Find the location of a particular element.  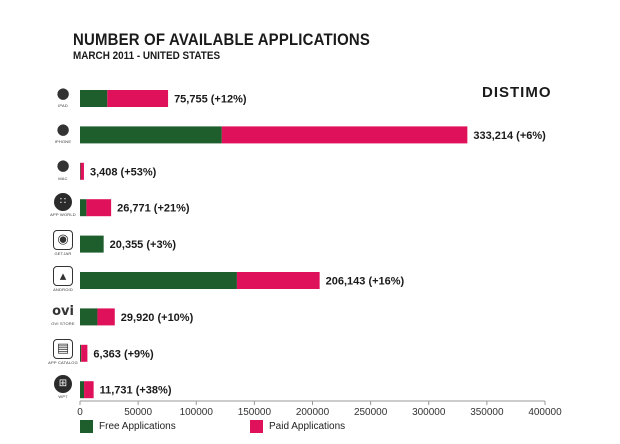

platform-caption: WP7 is located at coordinates (63, 397).